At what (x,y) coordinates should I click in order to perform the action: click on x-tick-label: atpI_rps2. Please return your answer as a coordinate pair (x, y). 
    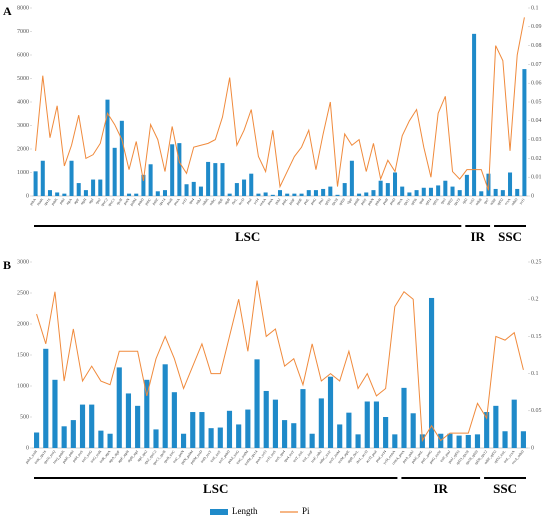
    Looking at the image, I should click on (142, 455).